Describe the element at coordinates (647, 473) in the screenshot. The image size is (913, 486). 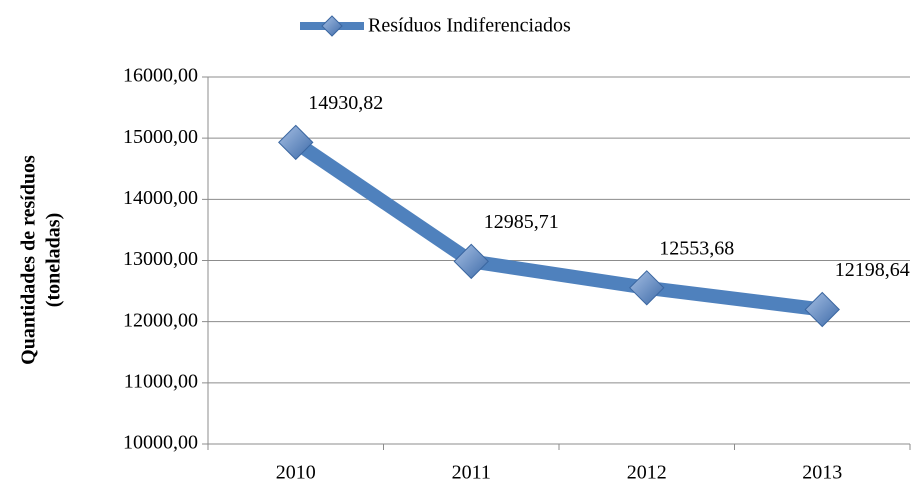
I see `x-tick-label: 2012` at that location.